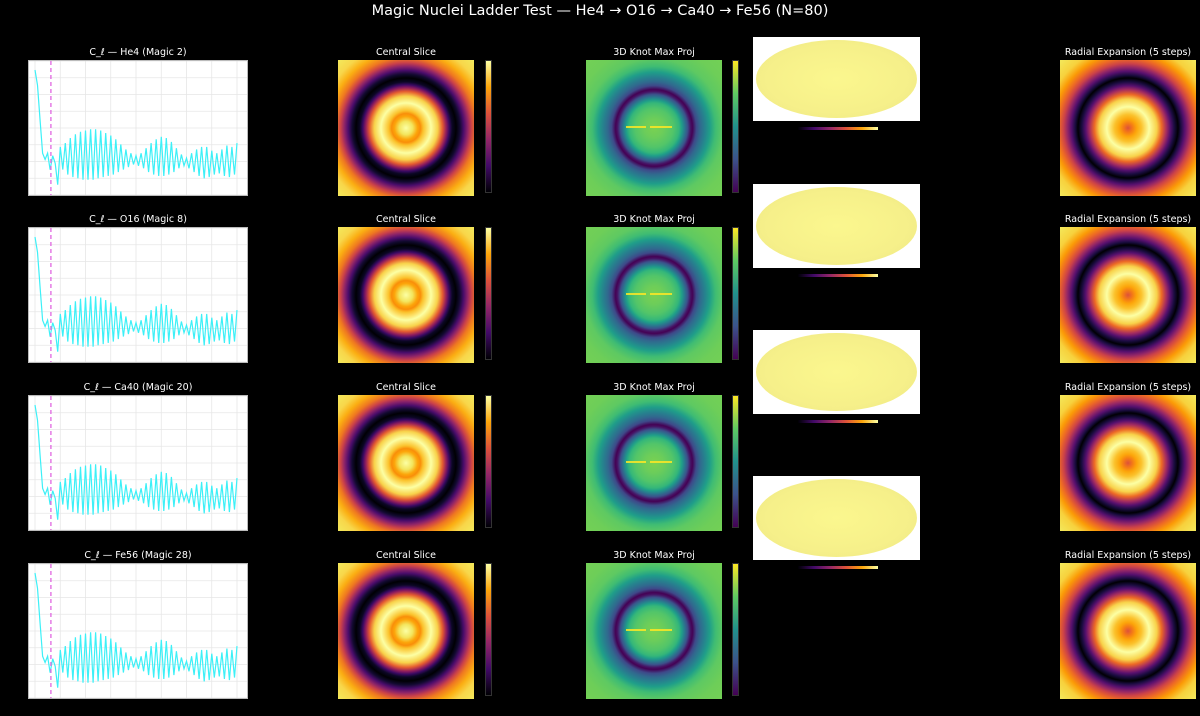  What do you see at coordinates (138, 52) in the screenshot?
I see `cl-panel-title: C_ℓ — He4 (Magic 2)` at bounding box center [138, 52].